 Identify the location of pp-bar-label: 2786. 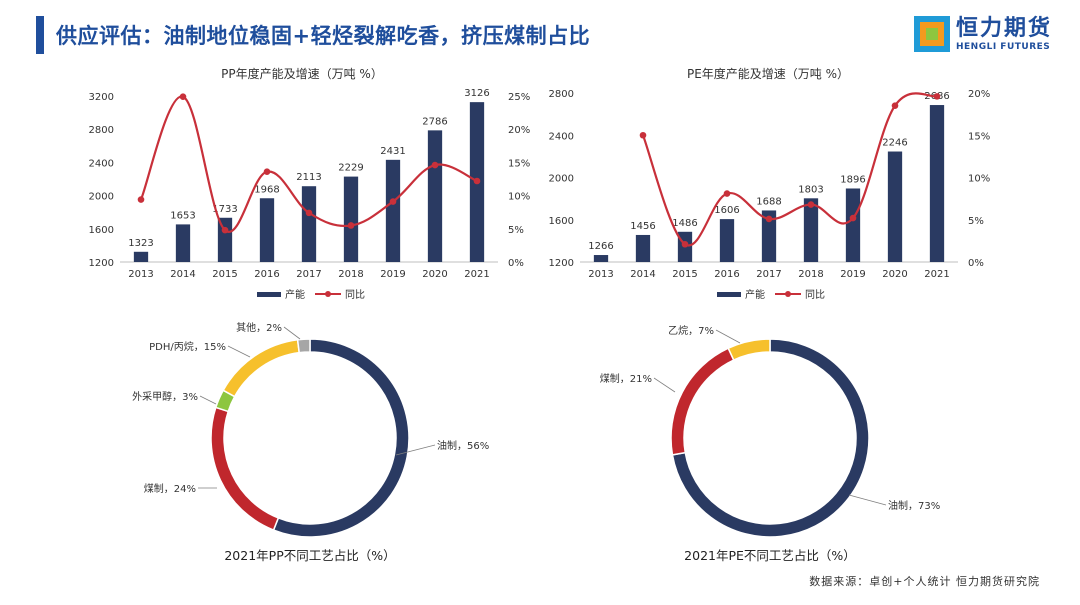
(434, 121).